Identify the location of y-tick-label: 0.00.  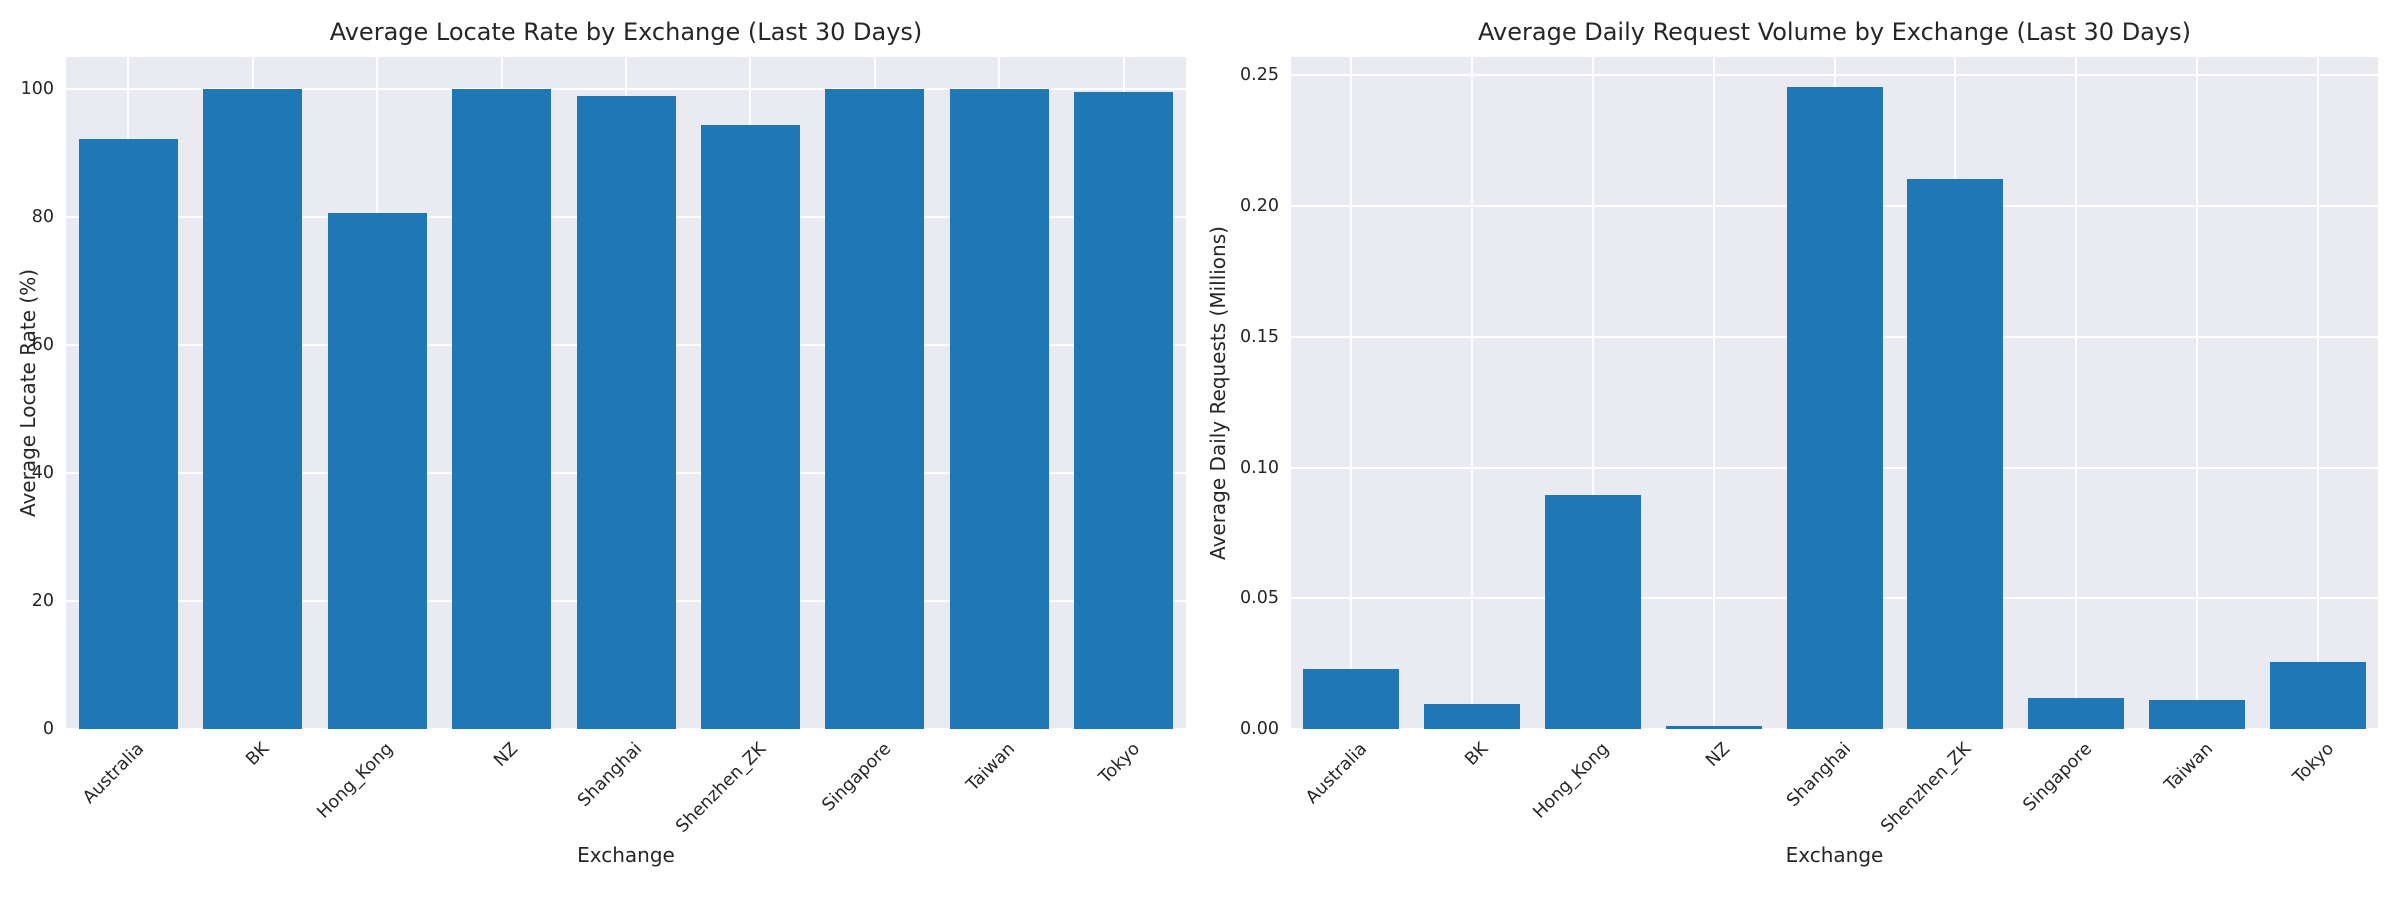
(1259, 729).